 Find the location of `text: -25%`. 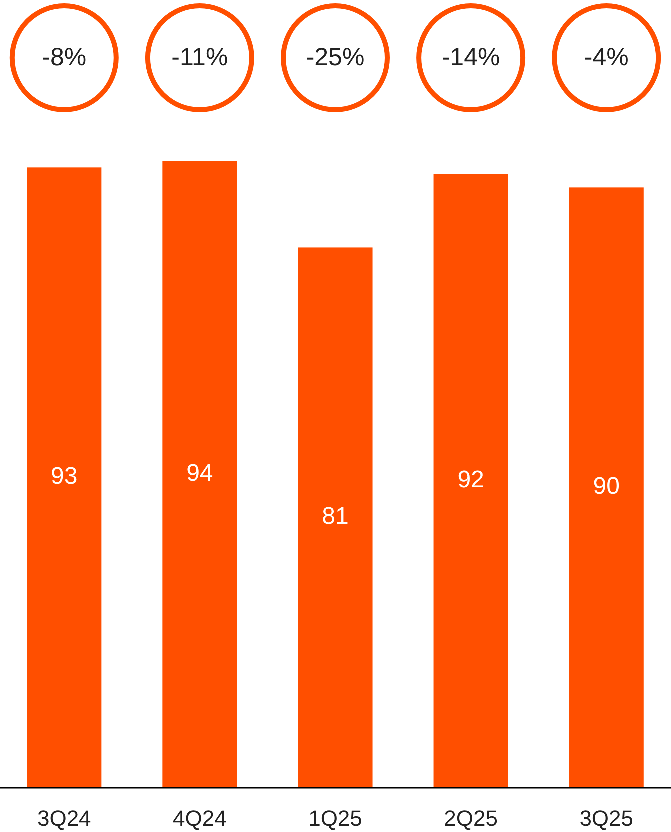

text: -25% is located at coordinates (335, 58).